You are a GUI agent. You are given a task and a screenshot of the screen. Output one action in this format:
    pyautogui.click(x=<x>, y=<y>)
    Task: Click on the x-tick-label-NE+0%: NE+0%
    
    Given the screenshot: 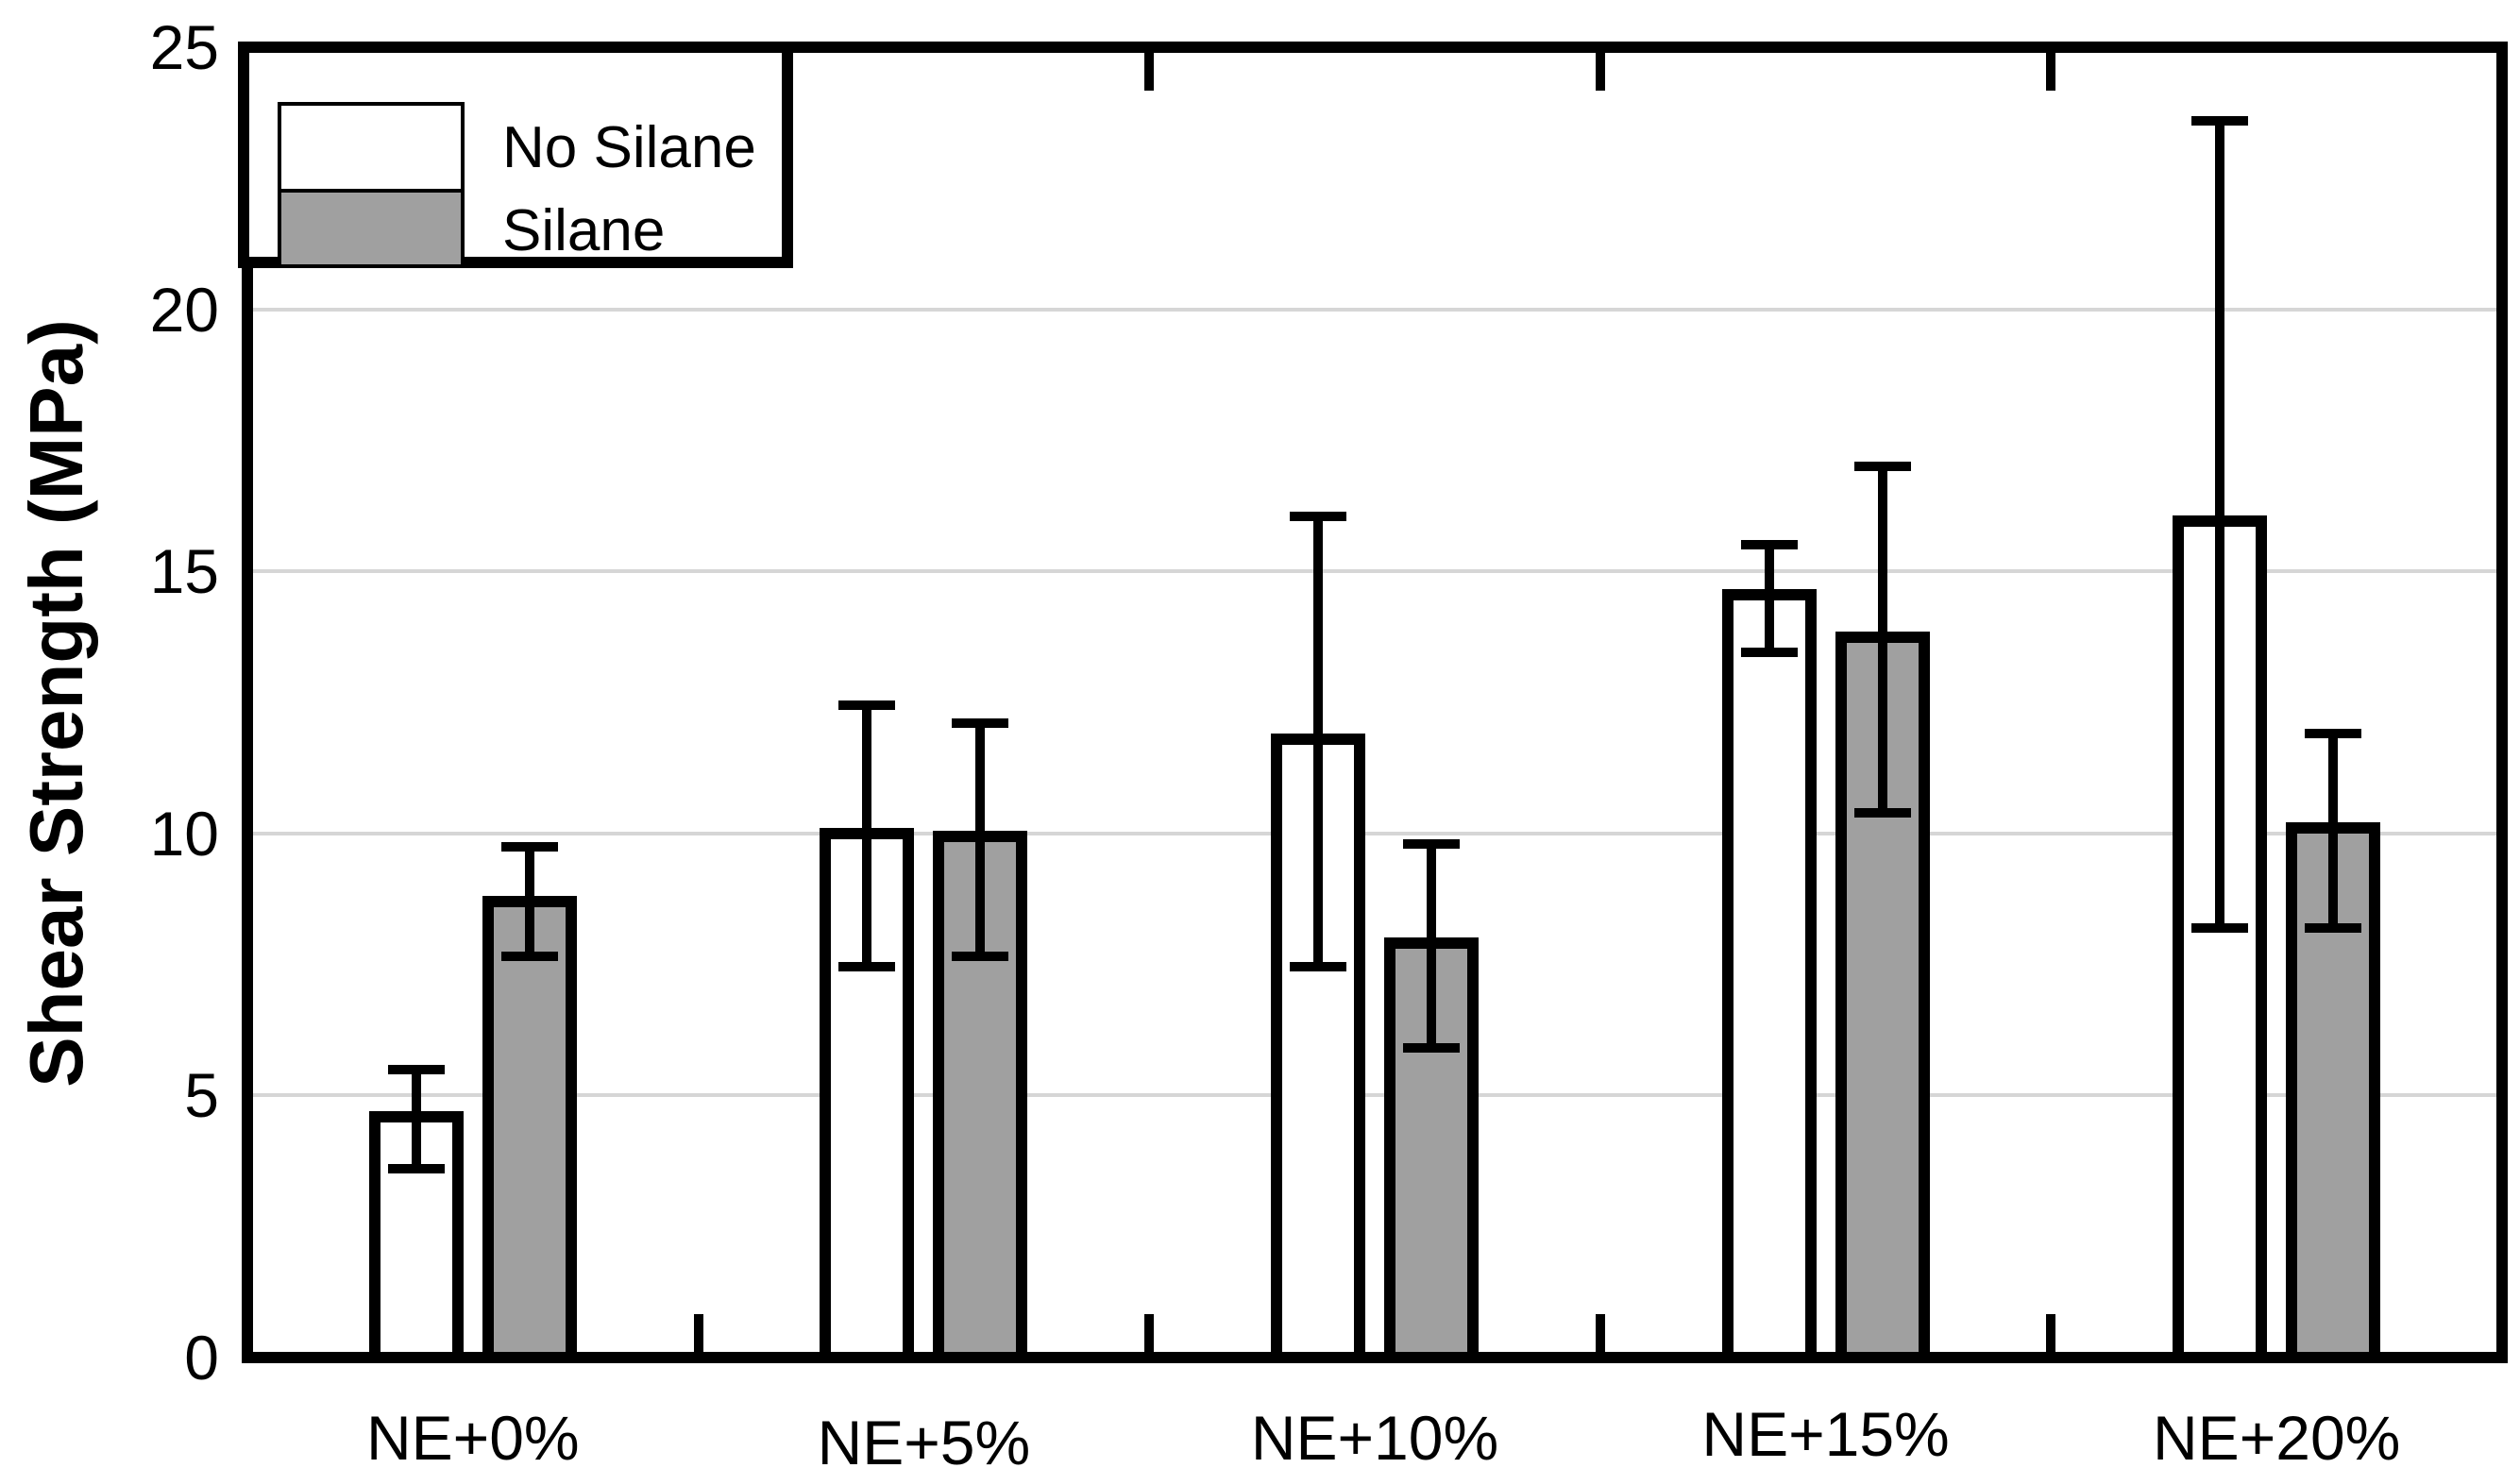 What is the action you would take?
    pyautogui.click(x=472, y=1435)
    